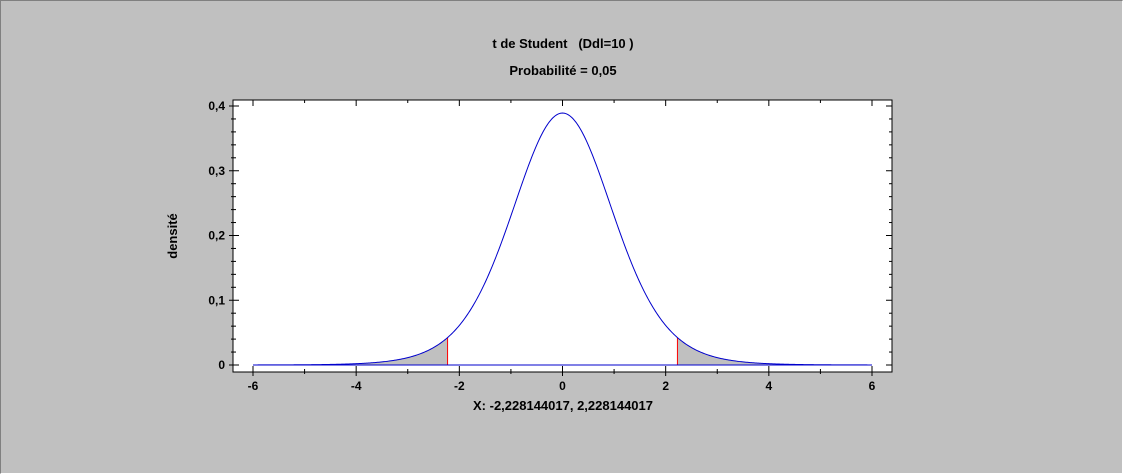 This screenshot has height=474, width=1123. I want to click on tail-areas, so click(562, 351).